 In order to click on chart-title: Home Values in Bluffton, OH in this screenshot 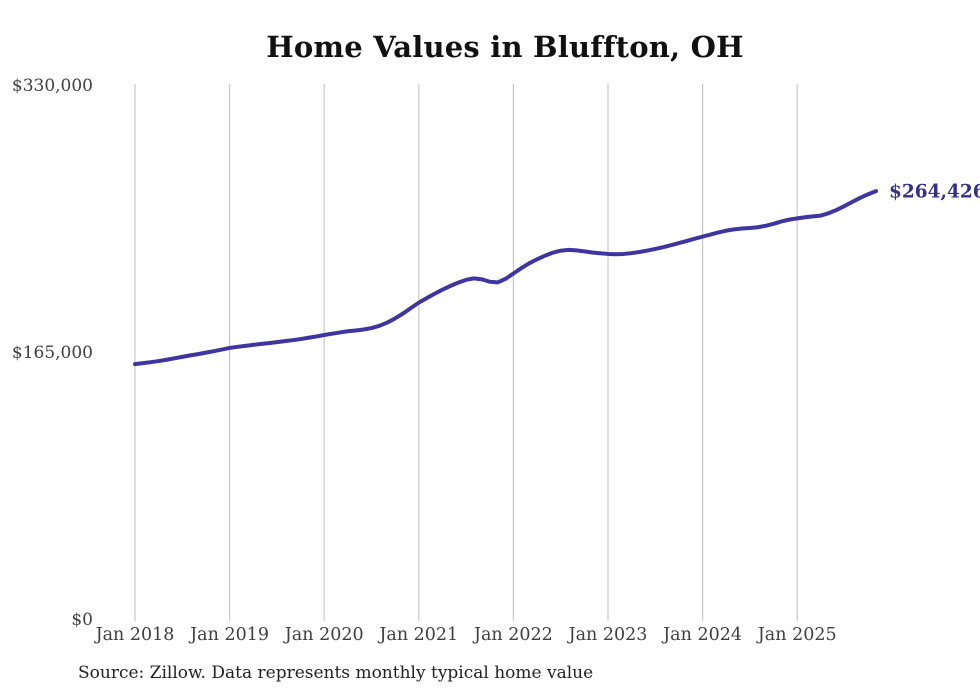, I will do `click(505, 47)`.